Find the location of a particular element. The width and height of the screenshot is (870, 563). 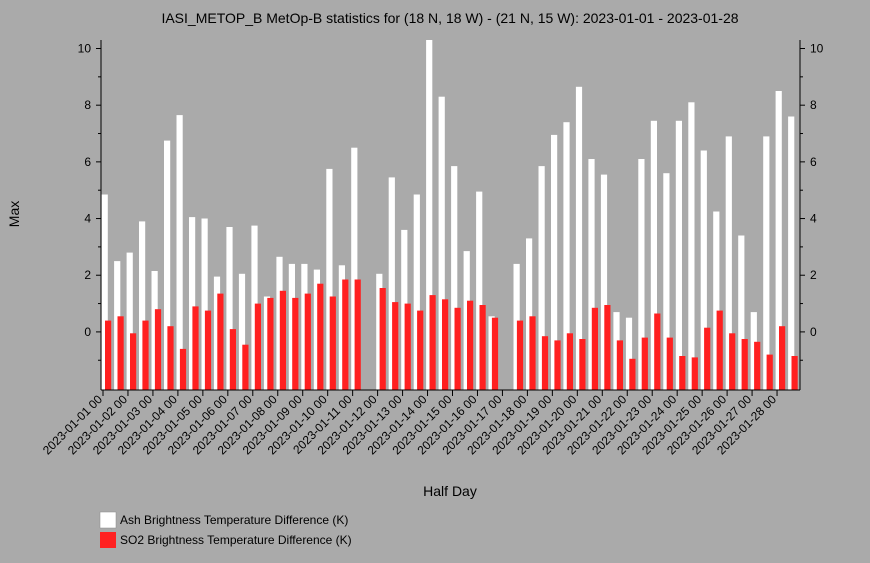

y-tick-label: 10 is located at coordinates (85, 49).